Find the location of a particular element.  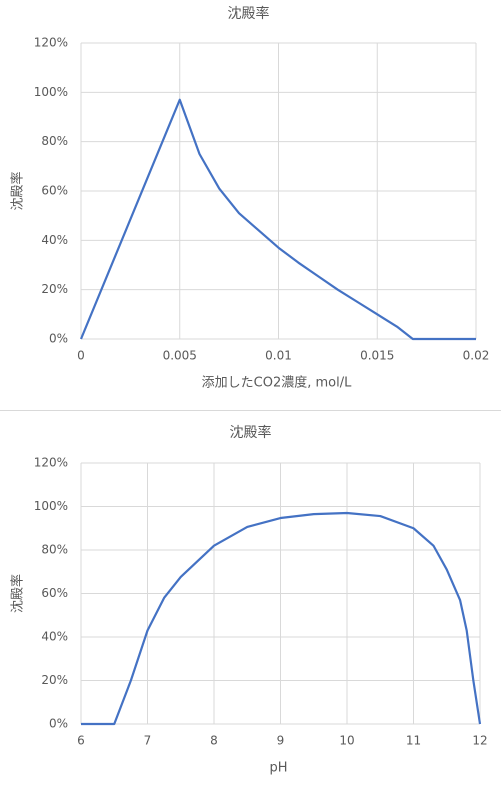

x-tick-label: 0.02 is located at coordinates (476, 356).